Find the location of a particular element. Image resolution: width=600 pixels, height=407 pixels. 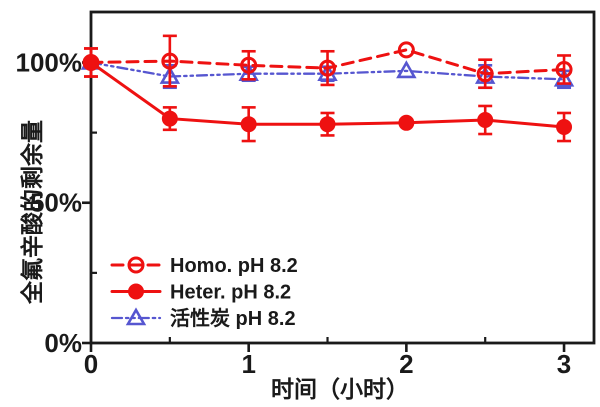

x-tick-label: 2 is located at coordinates (406, 364).